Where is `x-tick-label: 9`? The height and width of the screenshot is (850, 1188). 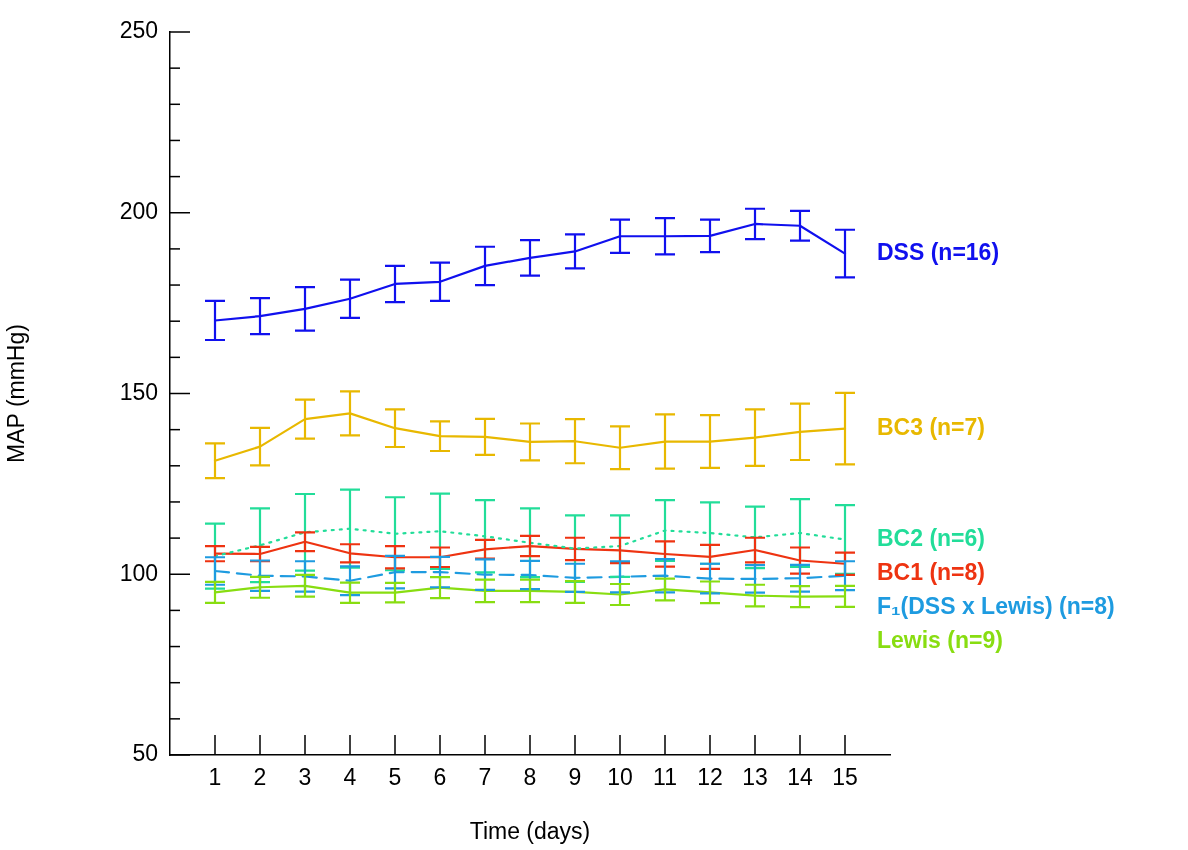
x-tick-label: 9 is located at coordinates (575, 777).